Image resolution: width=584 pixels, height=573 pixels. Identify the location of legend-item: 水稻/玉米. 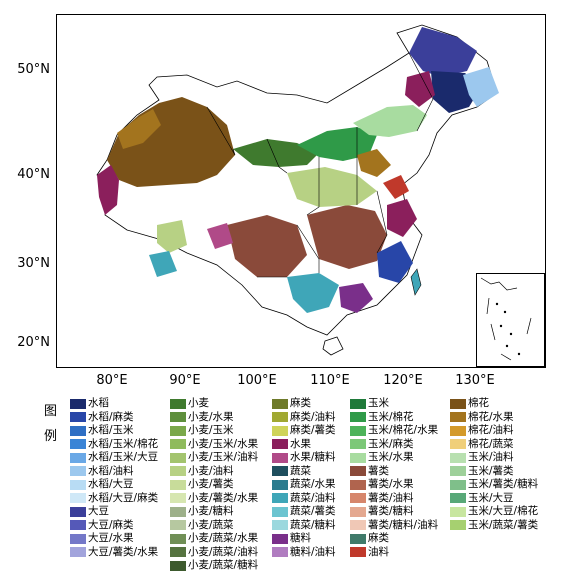
(114, 431).